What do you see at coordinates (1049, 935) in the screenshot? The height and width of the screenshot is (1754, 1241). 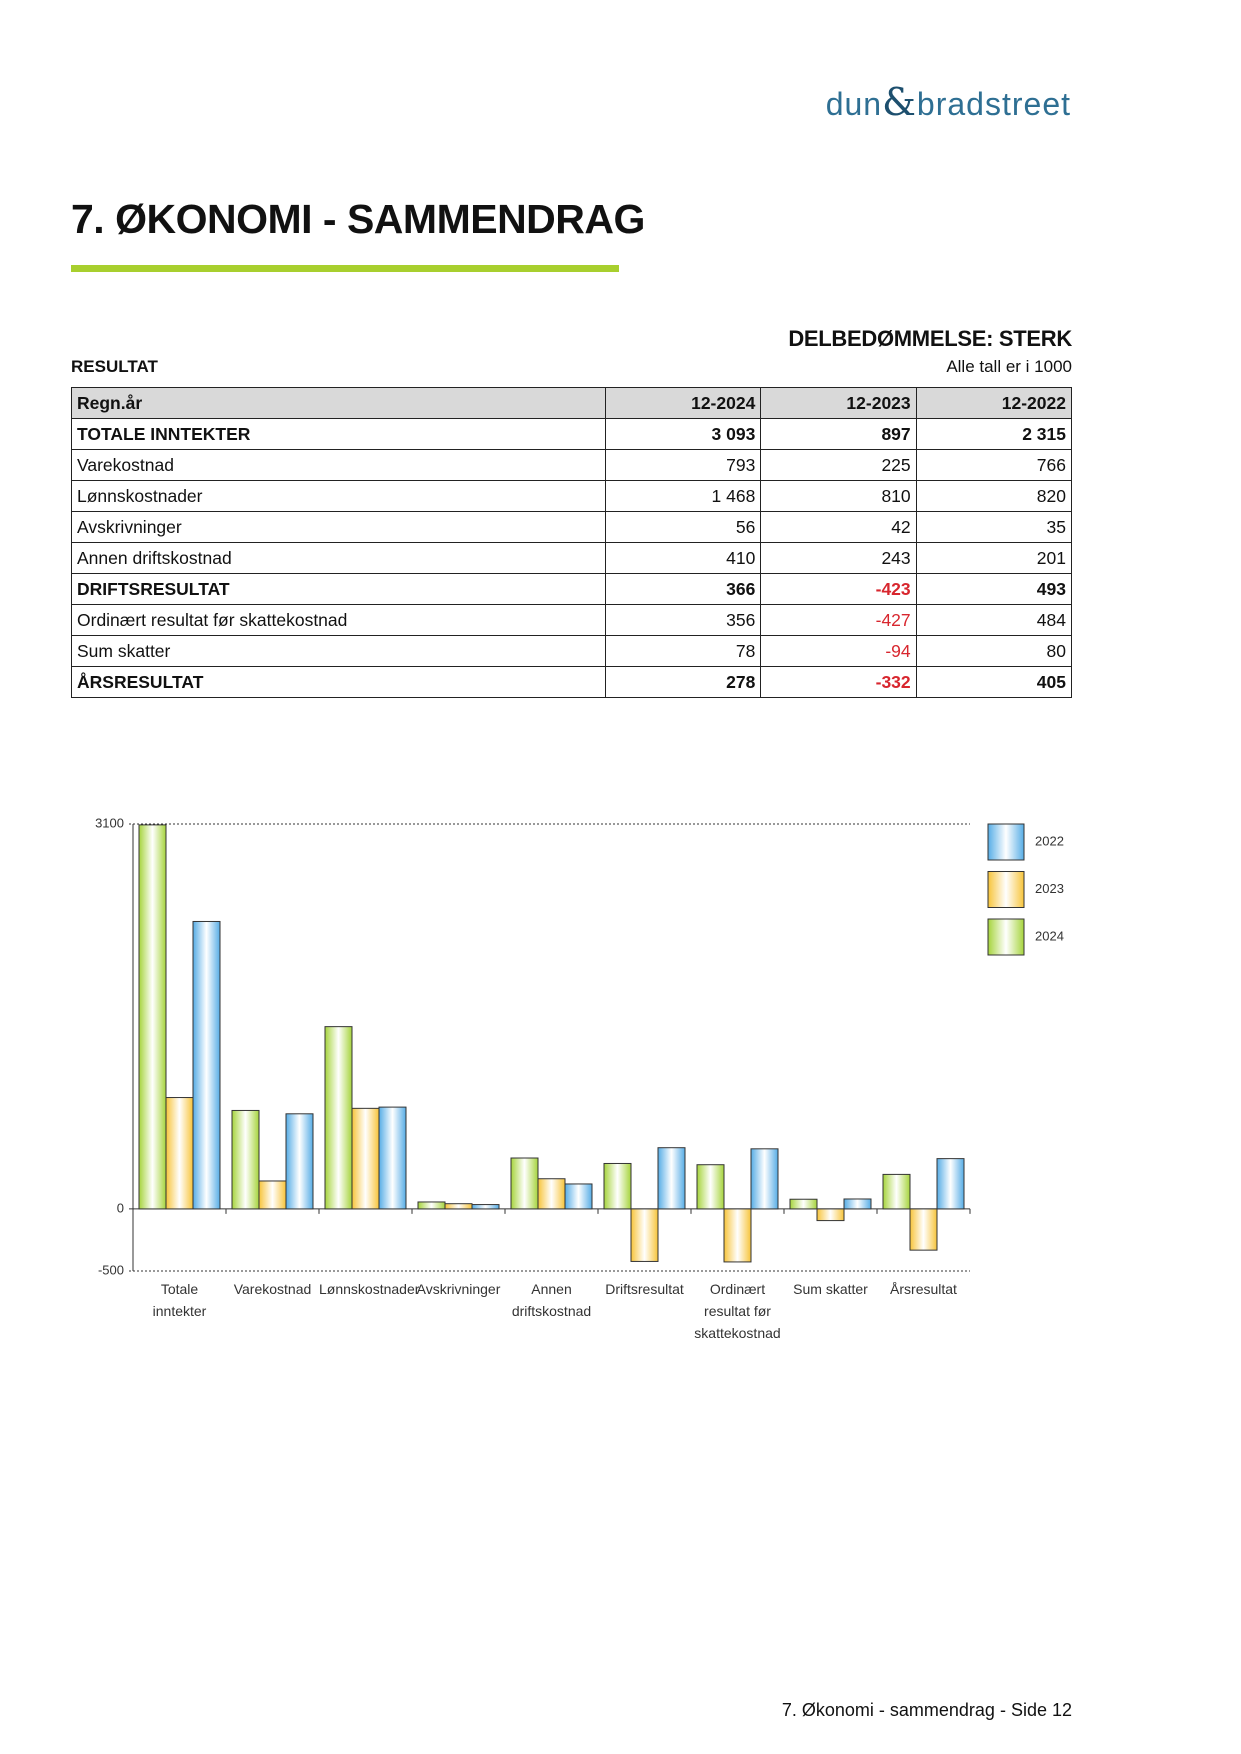 I see `legend-label: 2024` at bounding box center [1049, 935].